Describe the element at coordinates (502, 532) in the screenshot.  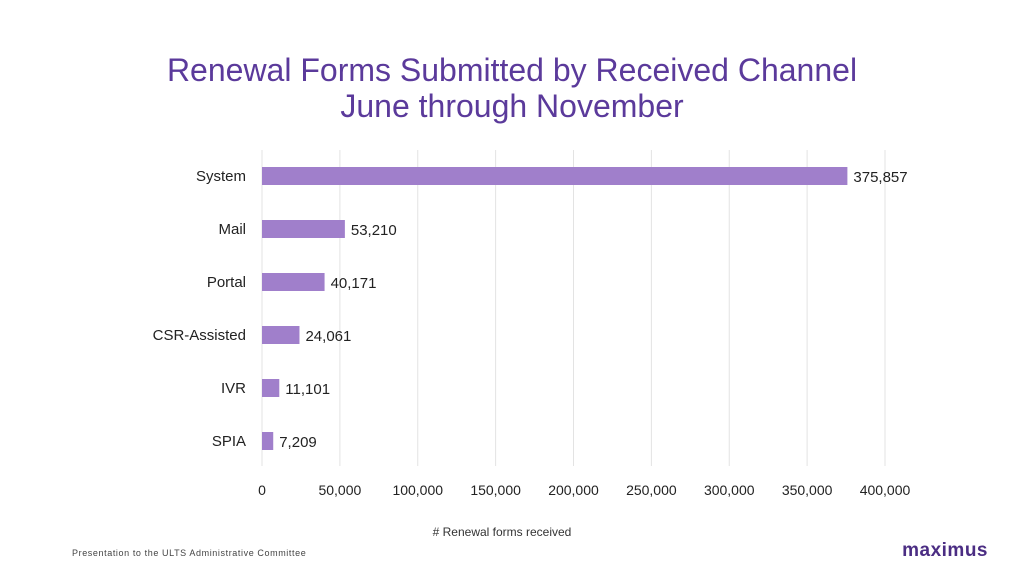
I see `x-axis-title: # Renewal forms received` at that location.